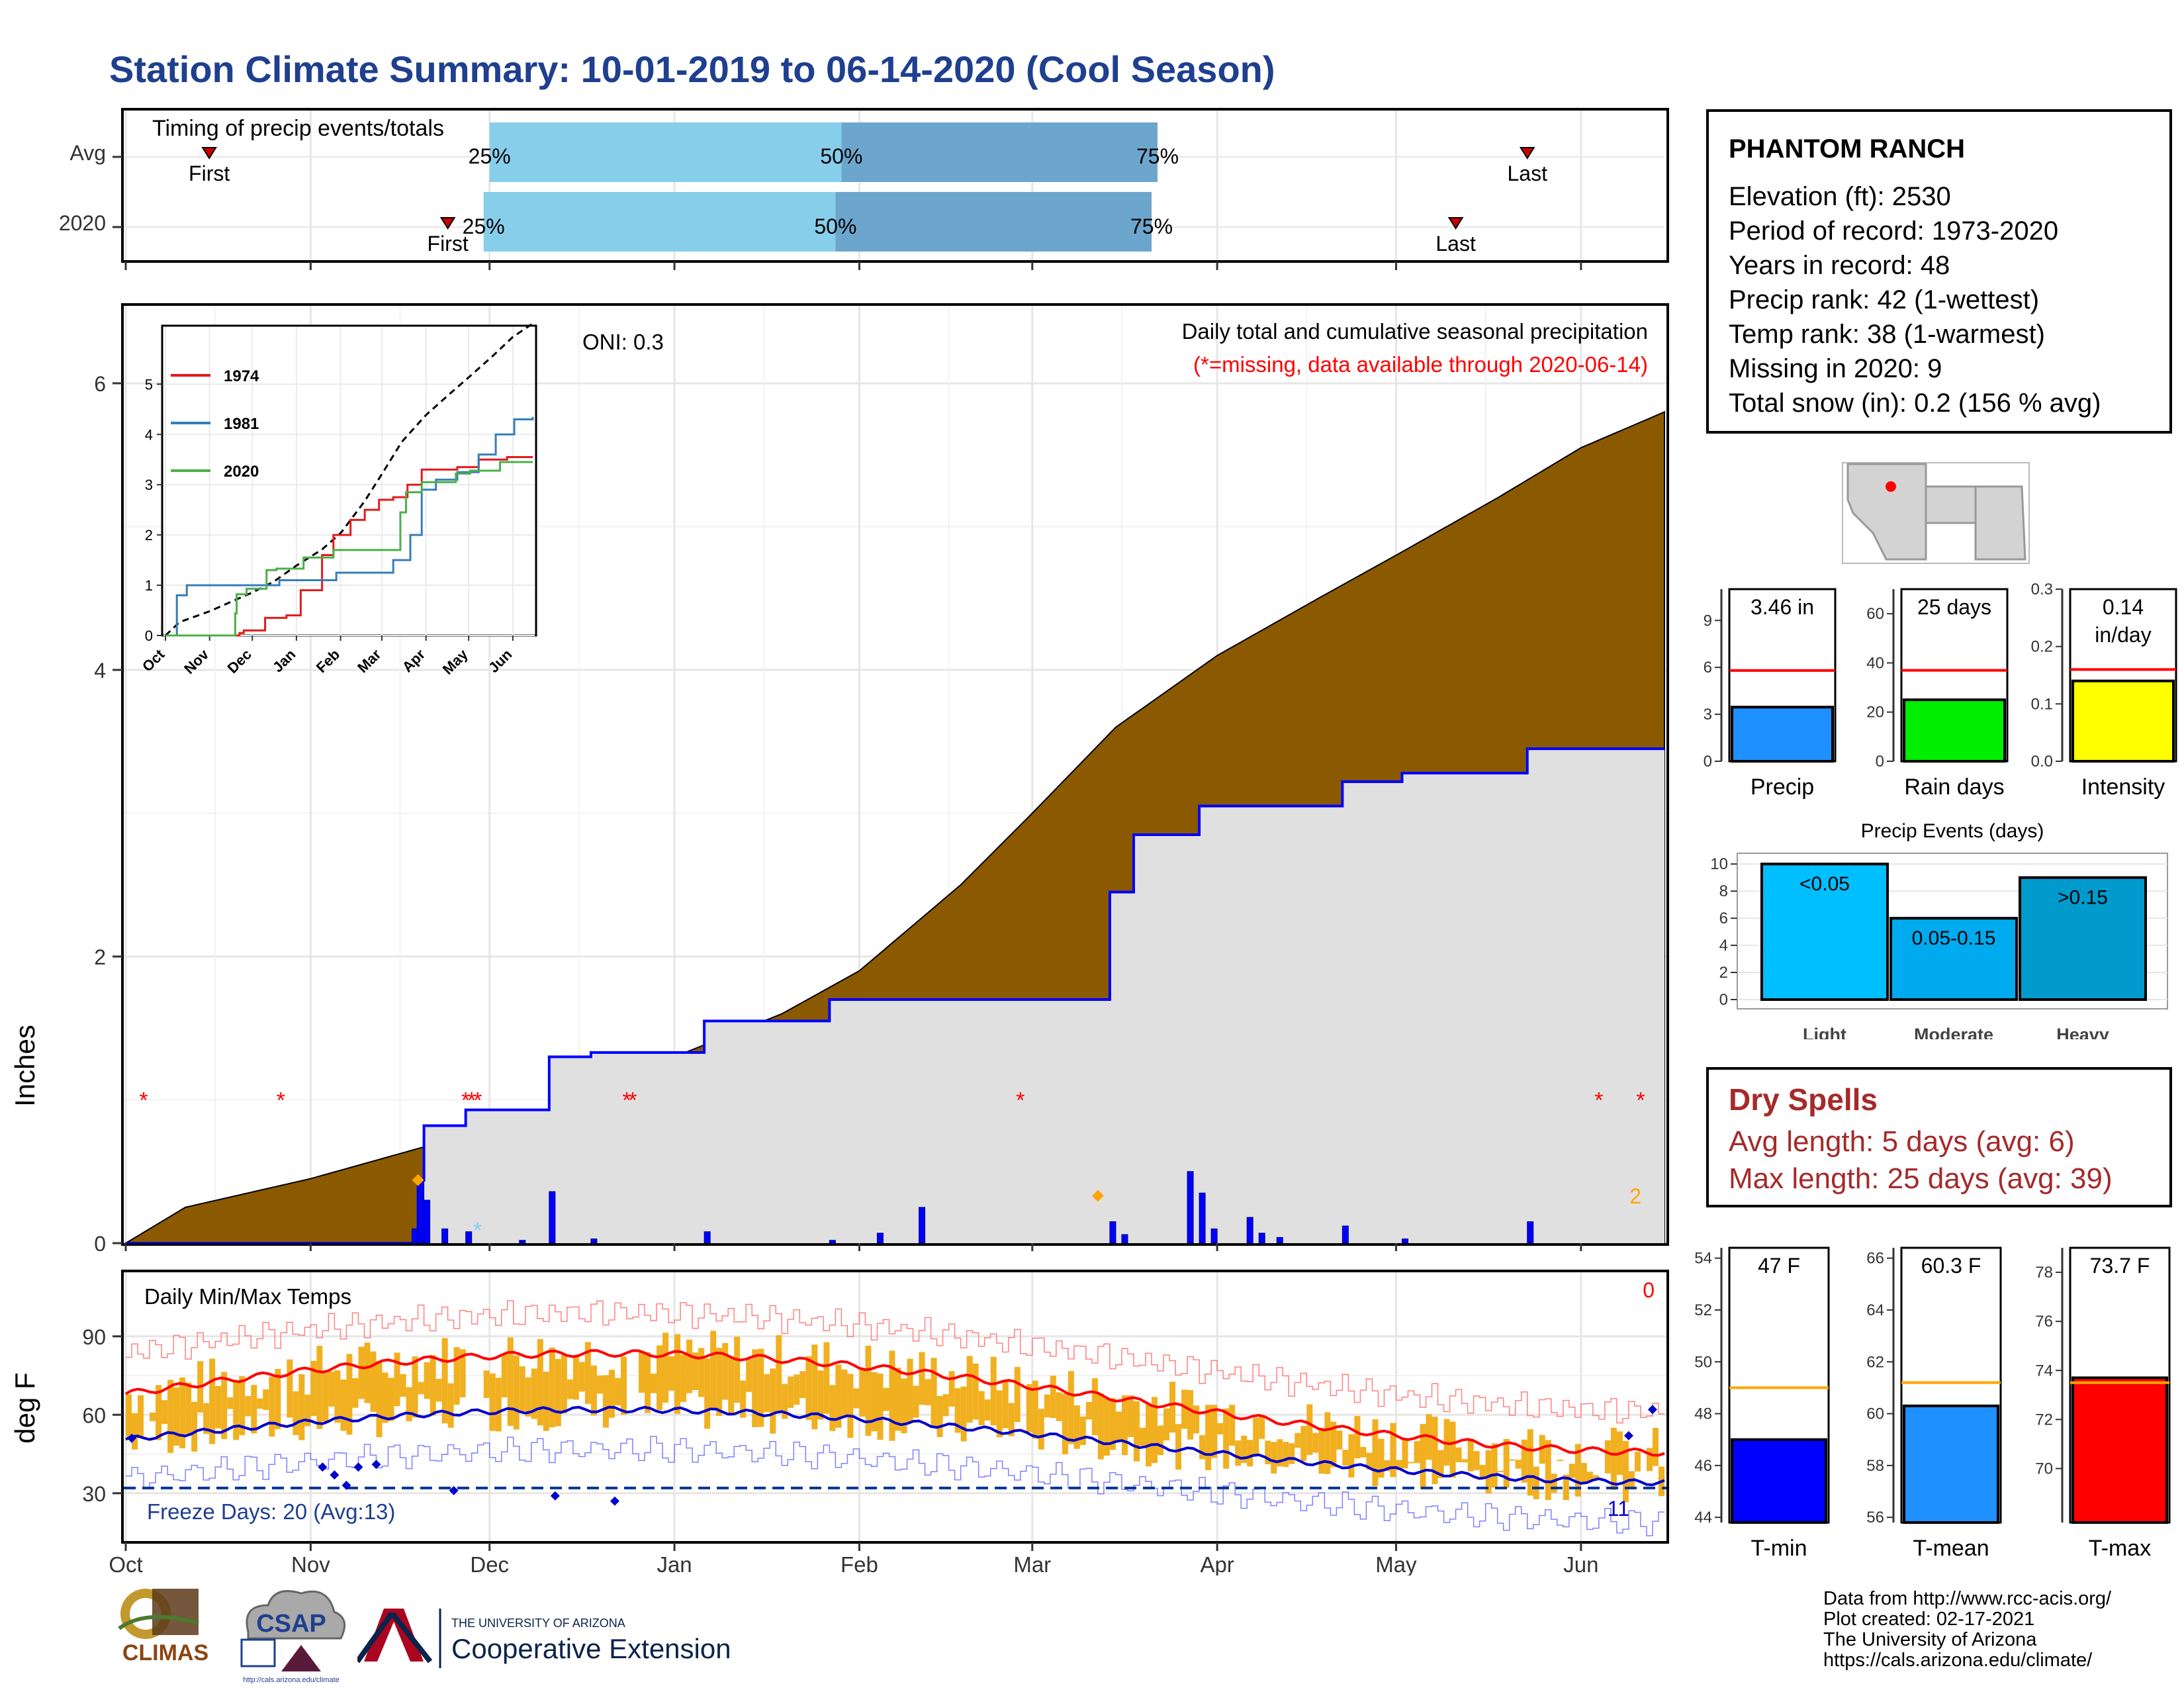 Image resolution: width=2184 pixels, height=1688 pixels. What do you see at coordinates (1875, 614) in the screenshot?
I see `summary-y-tick-label: 60` at bounding box center [1875, 614].